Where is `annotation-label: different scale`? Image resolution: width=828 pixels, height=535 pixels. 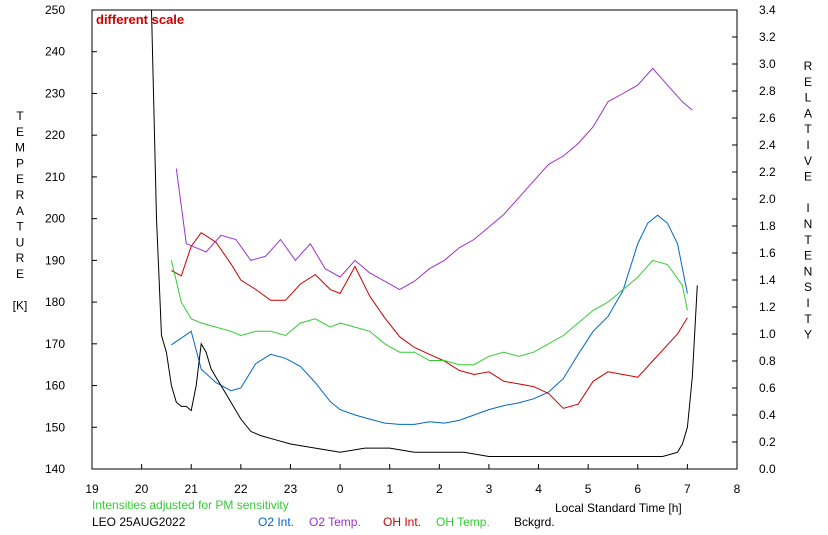 annotation-label: different scale is located at coordinates (140, 19).